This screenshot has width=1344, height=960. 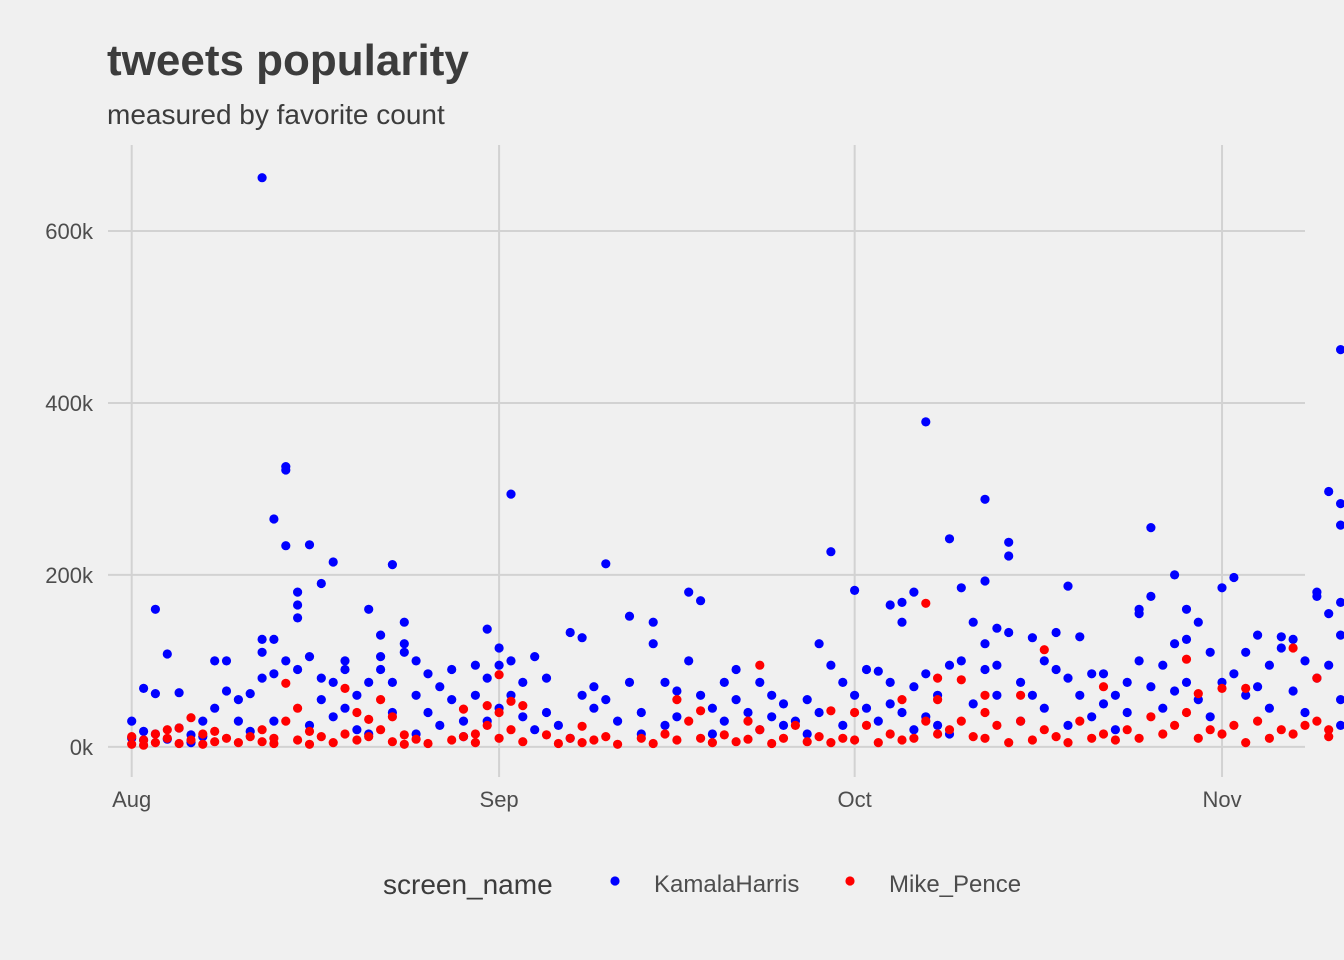 I want to click on legend-label-kamalaharris: KamalaHarris, so click(x=726, y=884).